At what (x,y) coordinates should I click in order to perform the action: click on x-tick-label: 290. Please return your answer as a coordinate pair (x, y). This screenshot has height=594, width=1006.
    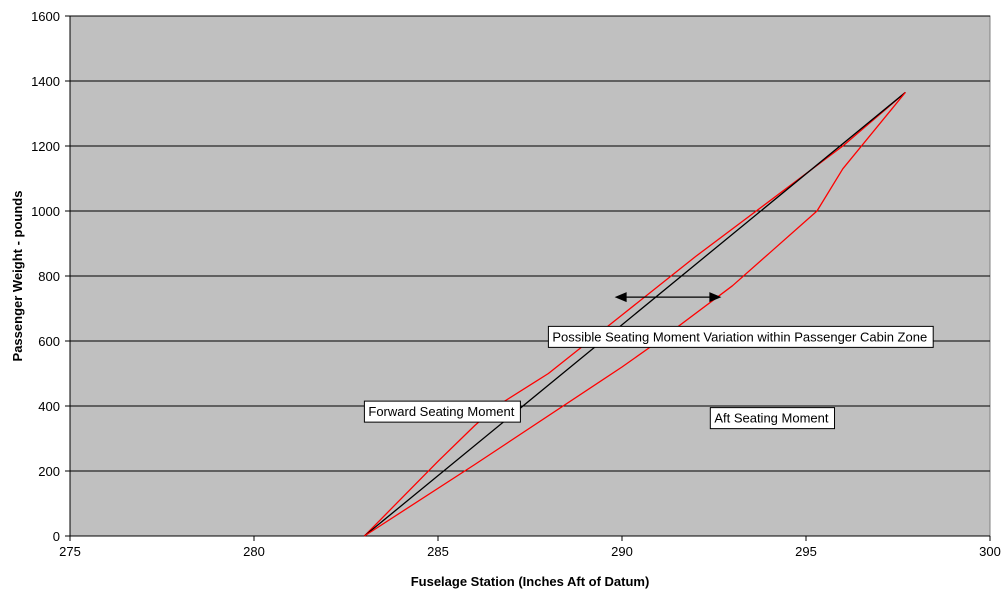
    Looking at the image, I should click on (622, 551).